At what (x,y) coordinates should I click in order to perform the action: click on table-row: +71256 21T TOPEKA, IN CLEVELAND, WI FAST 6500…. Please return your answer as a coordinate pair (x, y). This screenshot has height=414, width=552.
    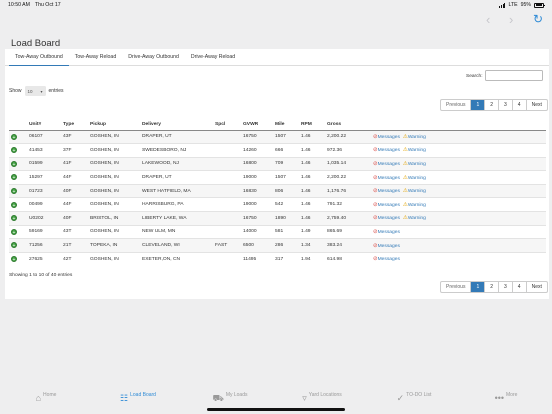
    Looking at the image, I should click on (277, 245).